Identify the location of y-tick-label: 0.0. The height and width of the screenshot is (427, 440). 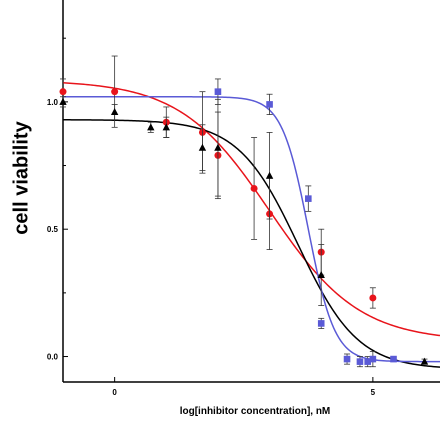
(53, 357).